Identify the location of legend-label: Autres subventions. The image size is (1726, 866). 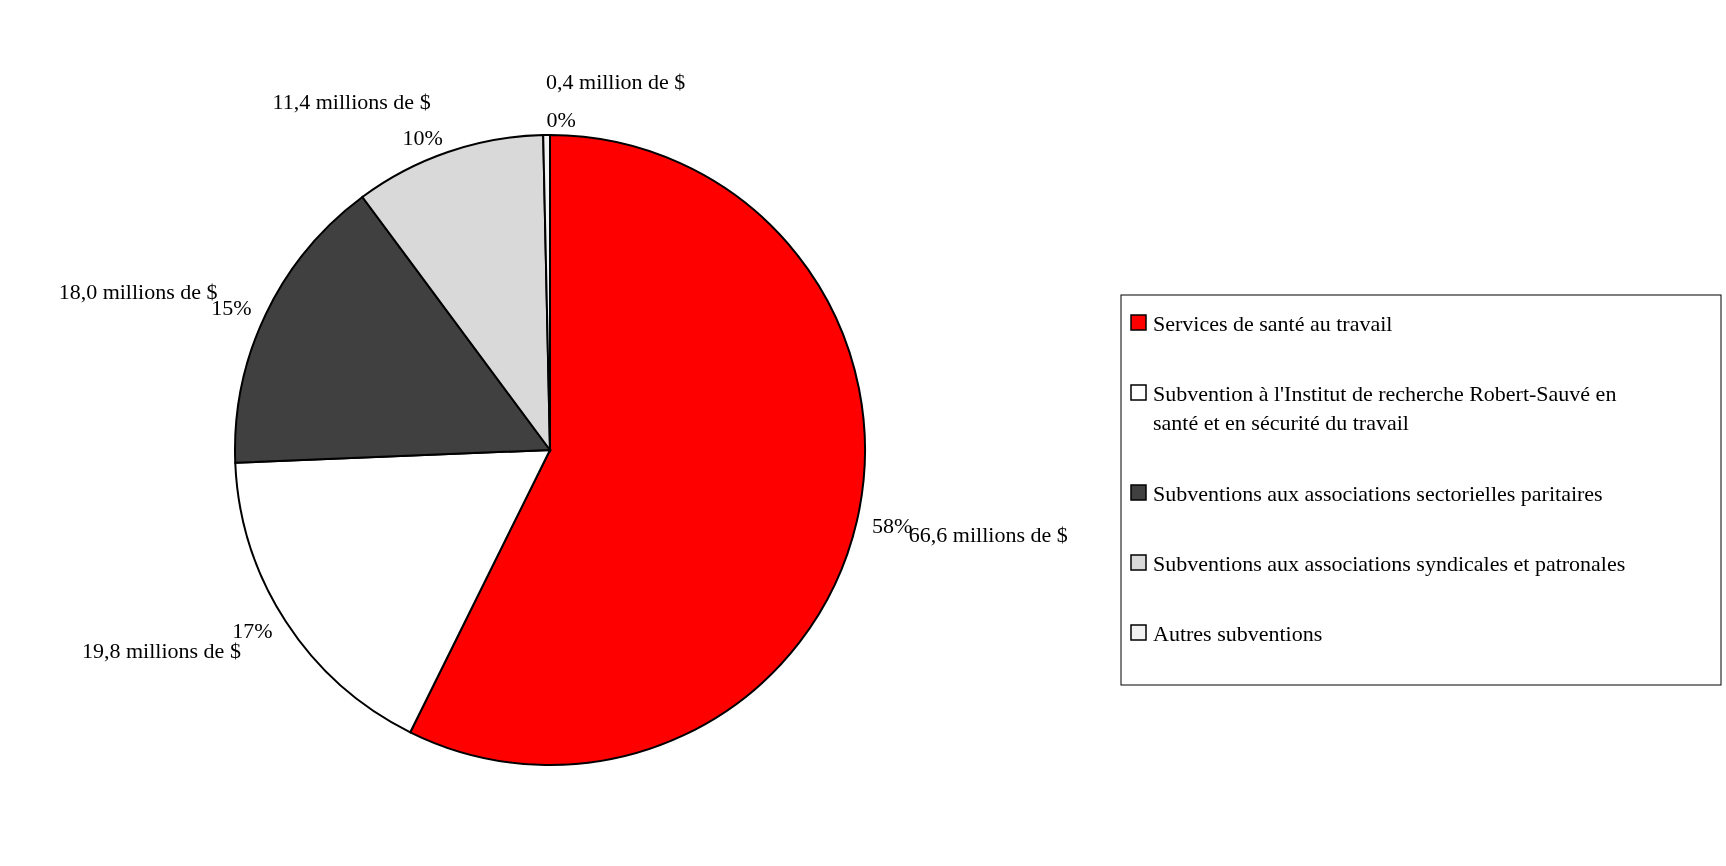
(1238, 633).